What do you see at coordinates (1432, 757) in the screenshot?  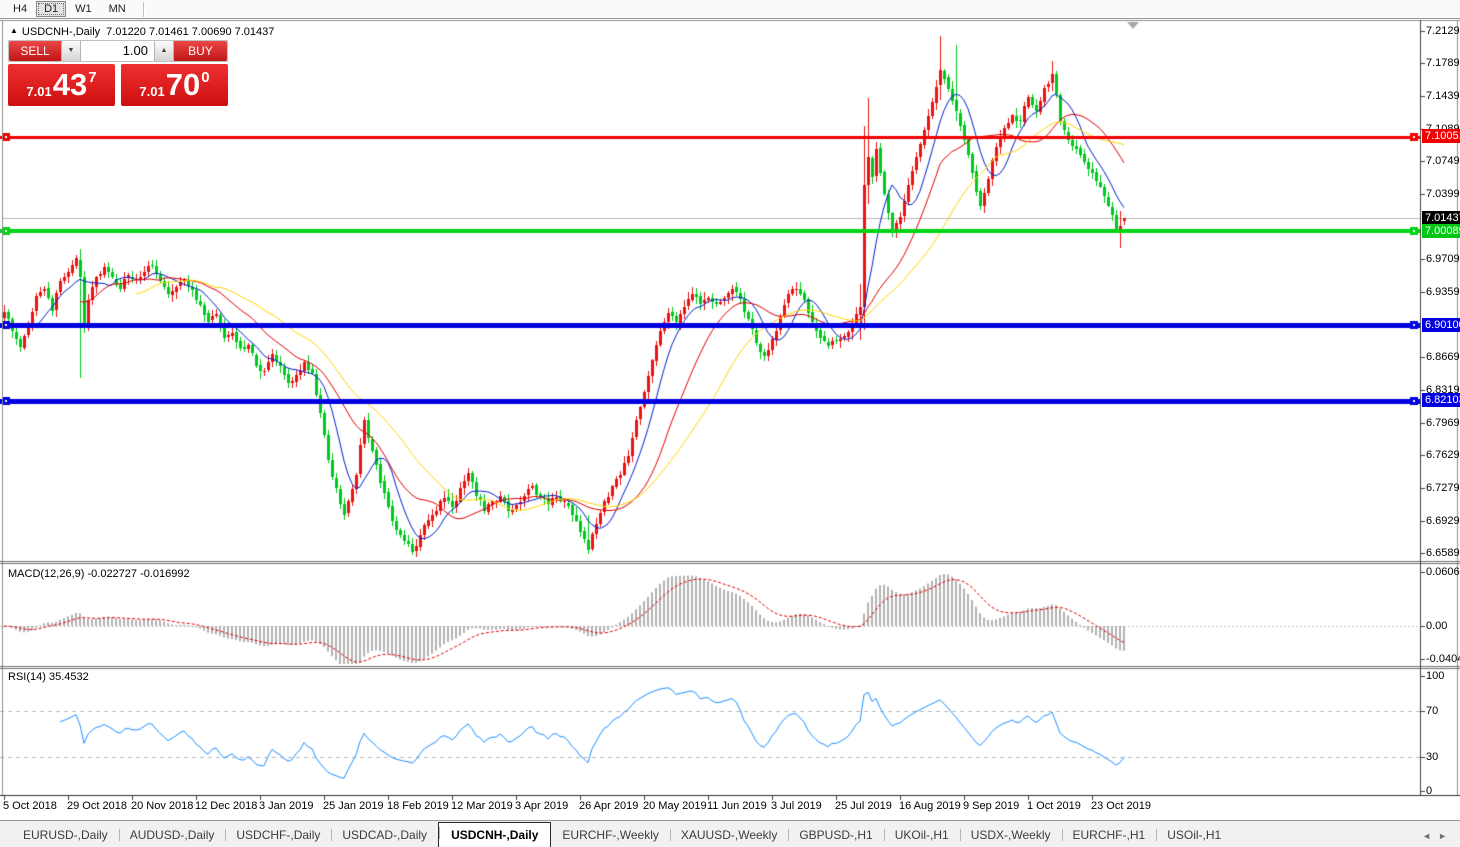 I see `rsi-axis-label: 30` at bounding box center [1432, 757].